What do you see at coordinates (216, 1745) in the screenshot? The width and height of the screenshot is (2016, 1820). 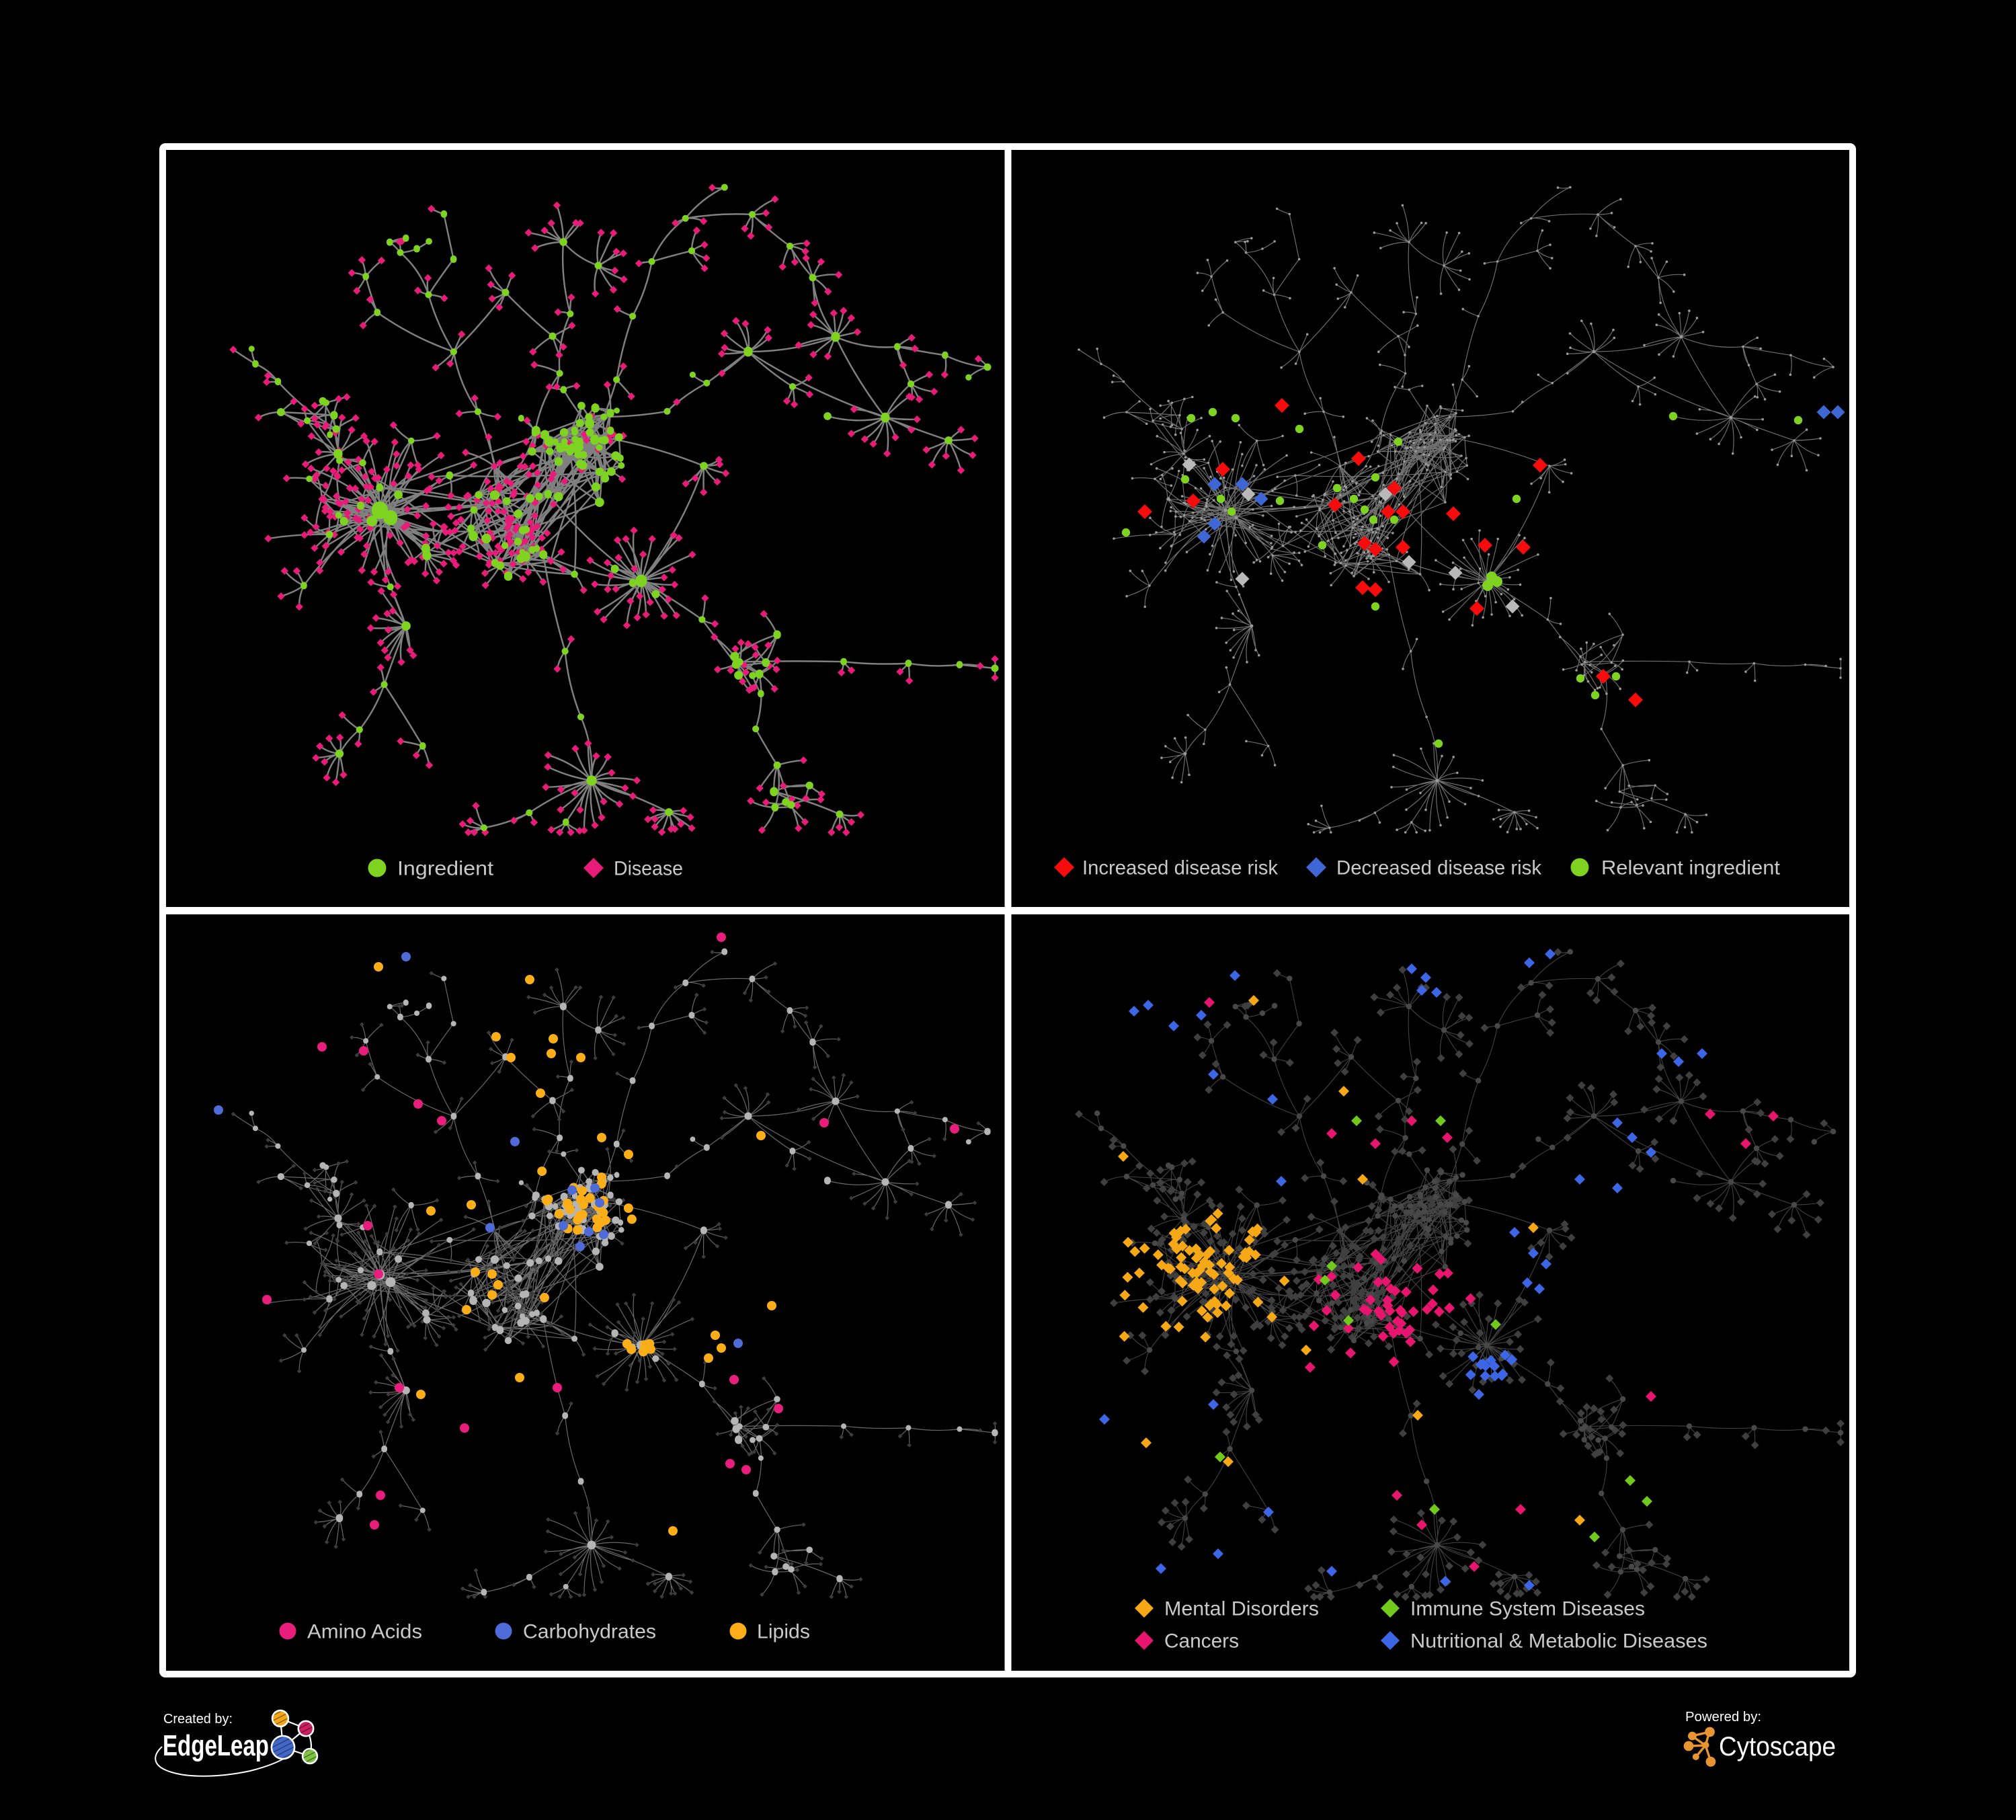 I see `svg-text: EdgeLeap` at bounding box center [216, 1745].